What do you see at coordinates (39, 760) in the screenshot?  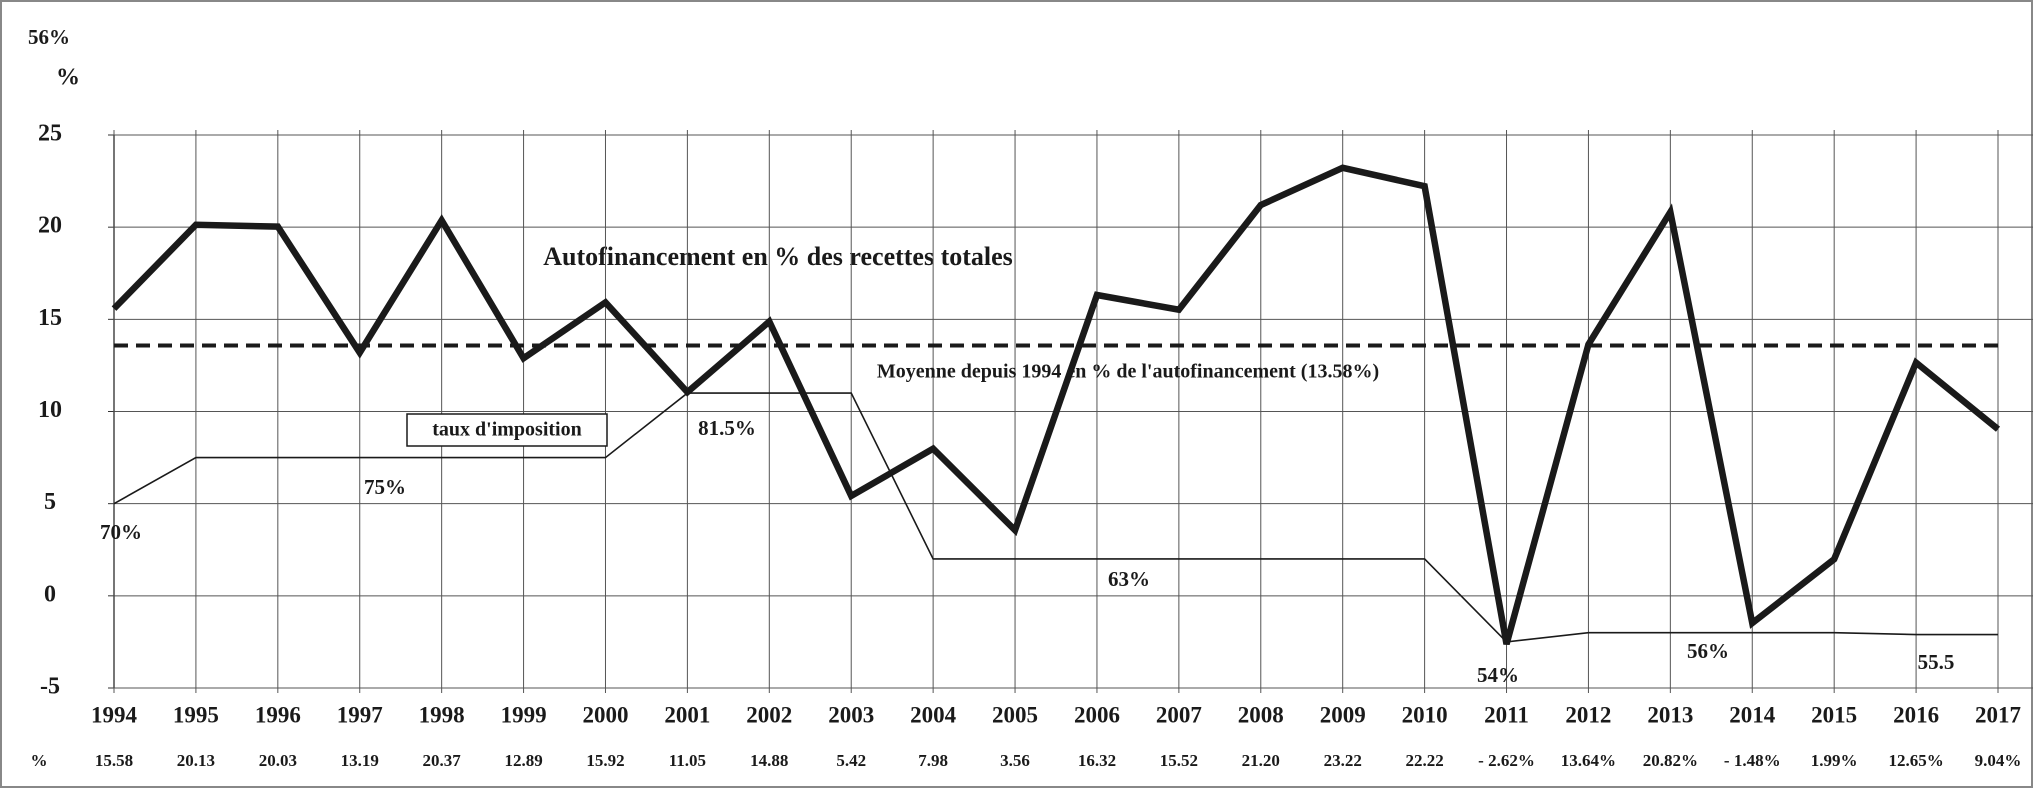 I see `table-label: %` at bounding box center [39, 760].